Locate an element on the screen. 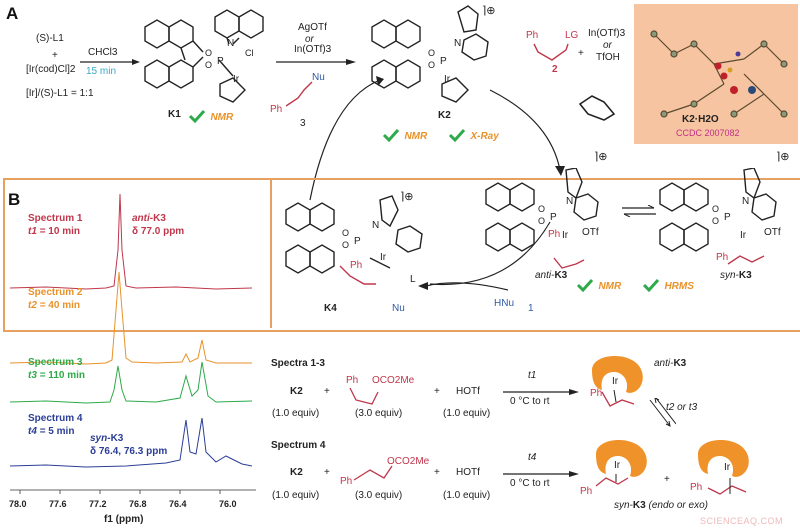 The width and height of the screenshot is (800, 530). syn-k3-otf: OTf is located at coordinates (772, 232).